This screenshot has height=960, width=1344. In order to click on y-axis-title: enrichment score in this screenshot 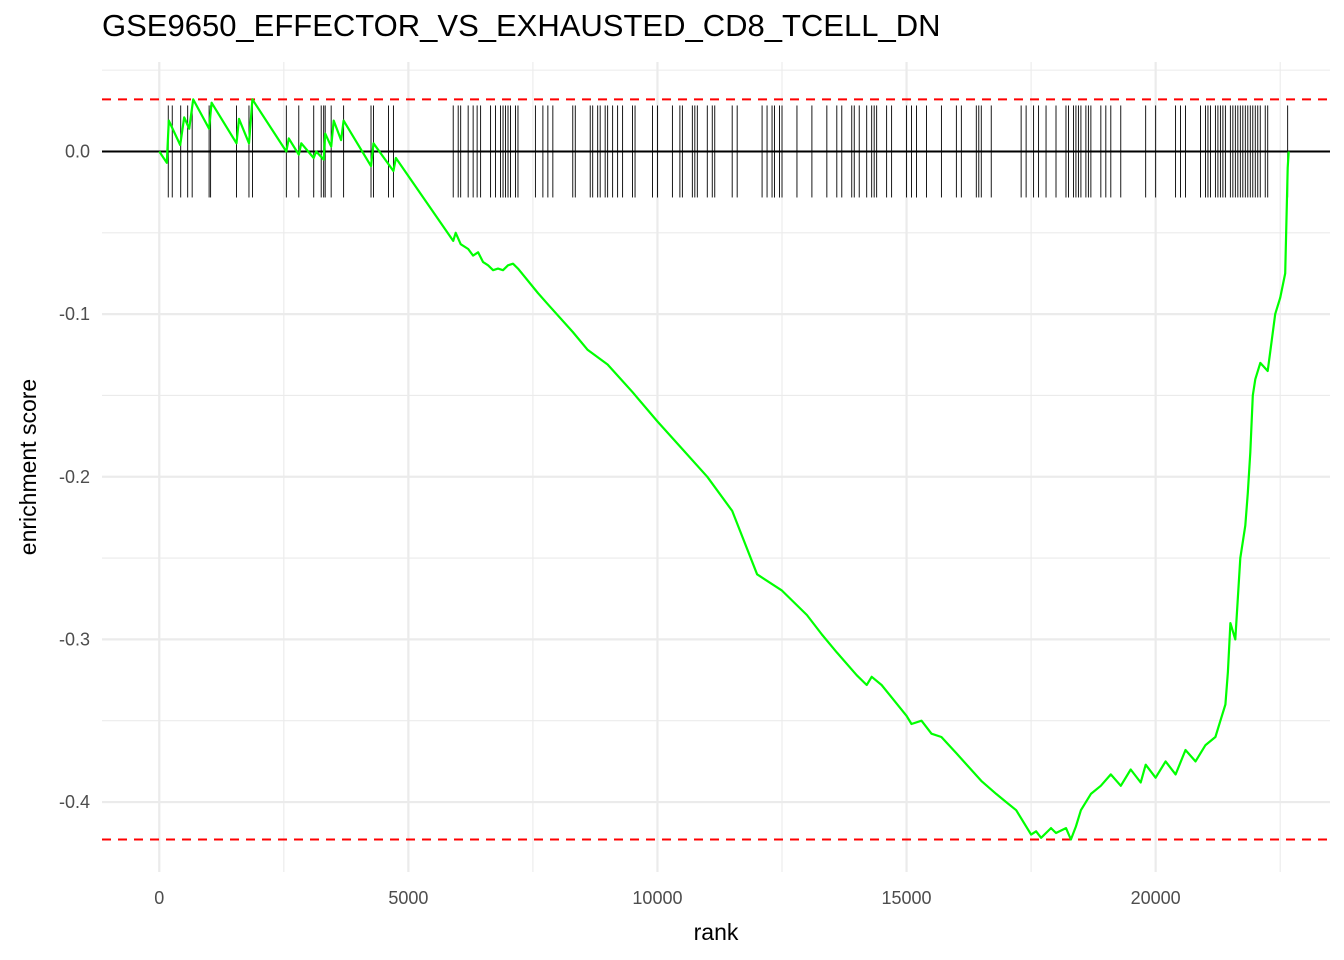, I will do `click(28, 467)`.